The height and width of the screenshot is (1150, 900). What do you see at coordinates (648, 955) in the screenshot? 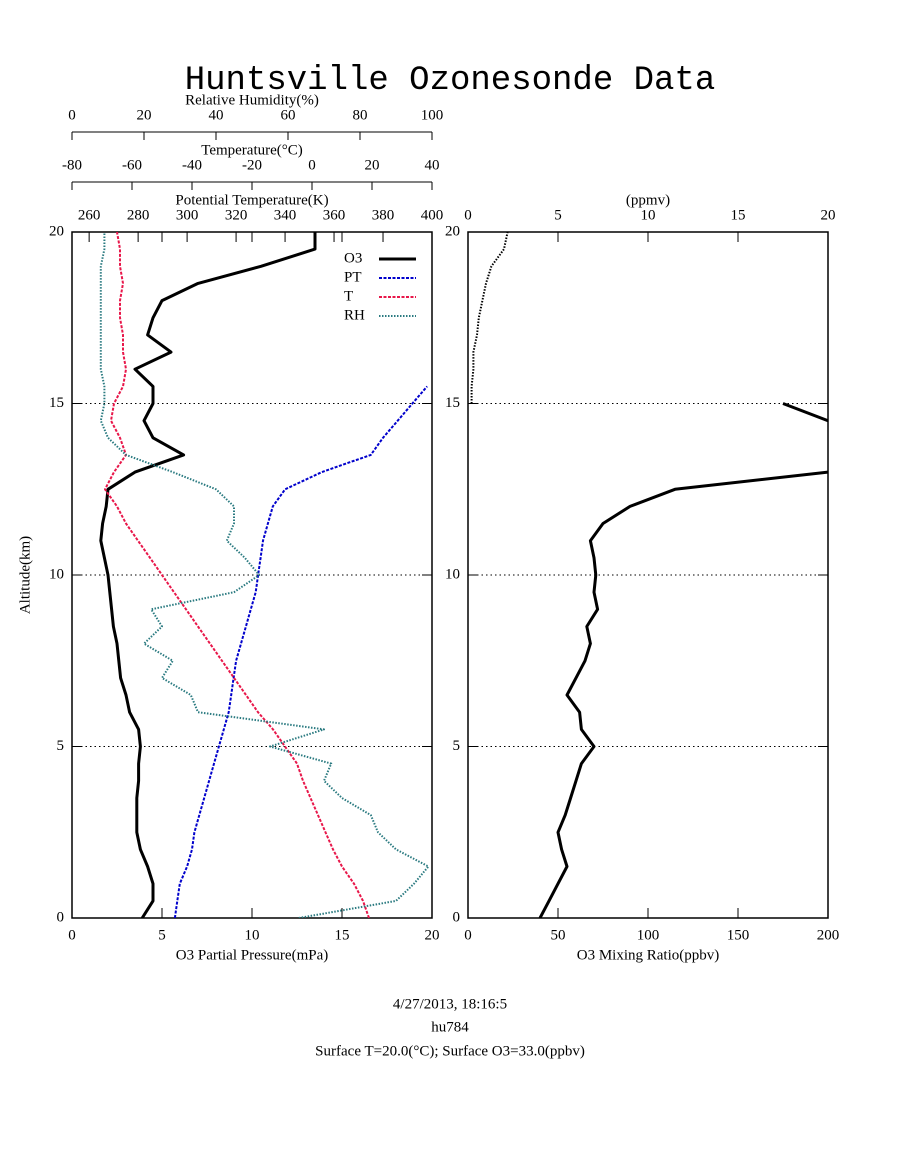
I see `x-axis-label: O3 Mixing Ratio(ppbv)` at bounding box center [648, 955].